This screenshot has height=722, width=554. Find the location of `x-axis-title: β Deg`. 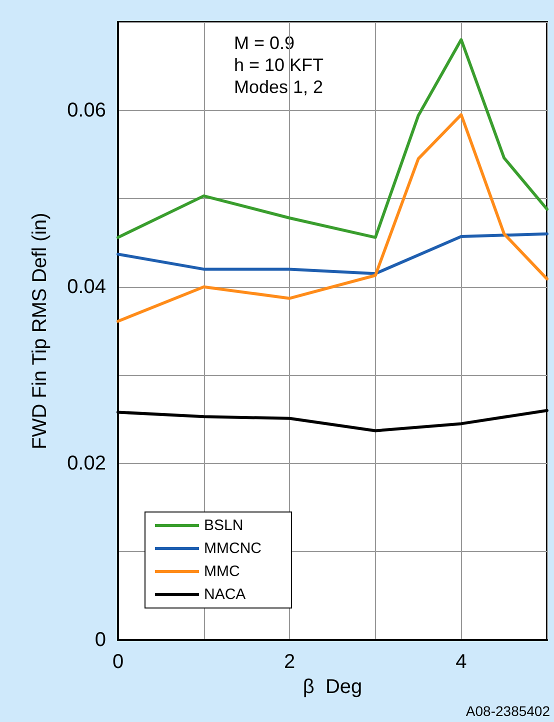

x-axis-title: β Deg is located at coordinates (332, 687).